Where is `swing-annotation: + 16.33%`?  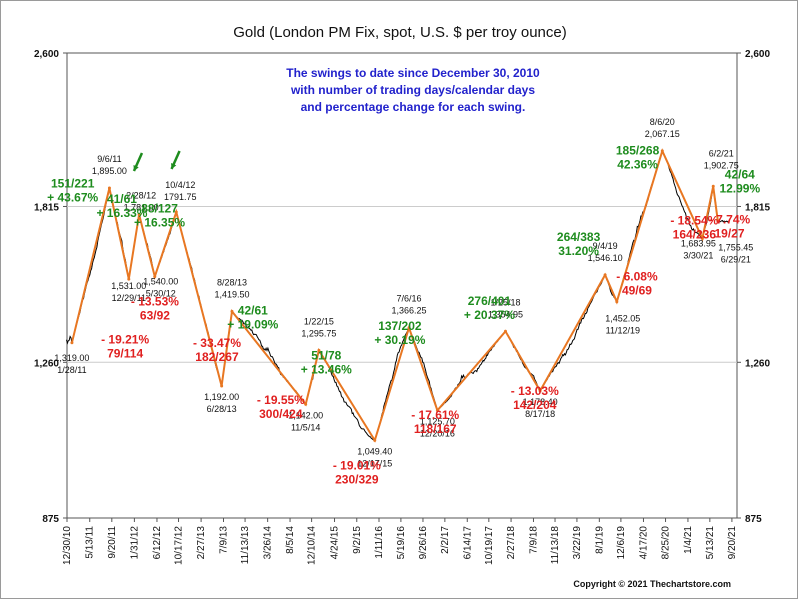 swing-annotation: + 16.33% is located at coordinates (121, 213).